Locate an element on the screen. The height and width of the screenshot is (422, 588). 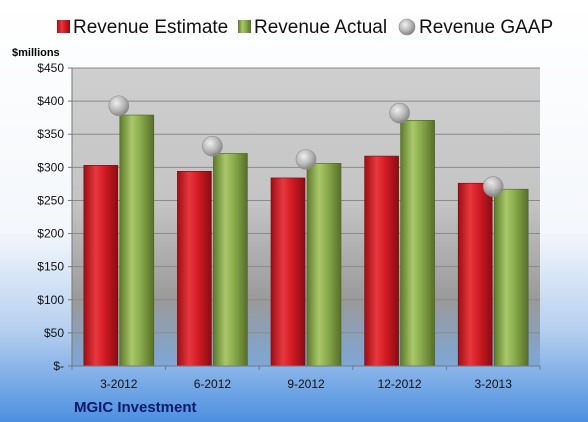
legend-item-gaap: Revenue GAAP is located at coordinates (475, 27).